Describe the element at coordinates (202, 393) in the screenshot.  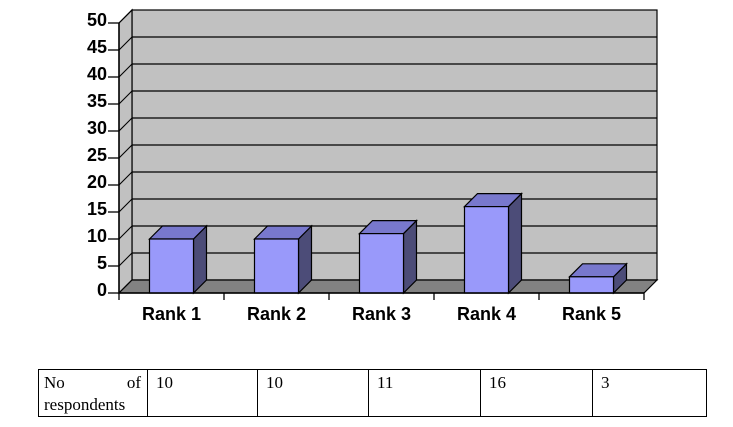
I see `value-cell-rank1: 10` at that location.